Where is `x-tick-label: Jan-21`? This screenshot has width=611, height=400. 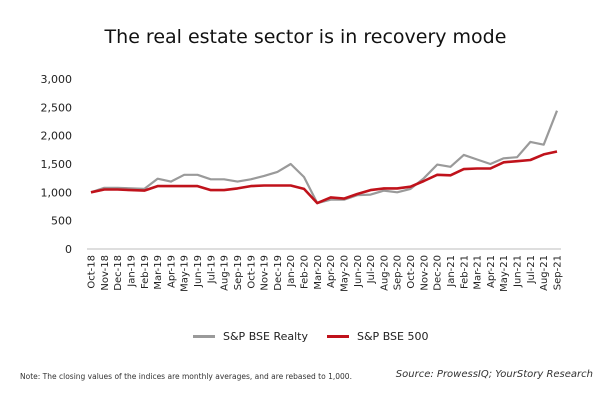 x-tick-label: Jan-21 is located at coordinates (451, 271).